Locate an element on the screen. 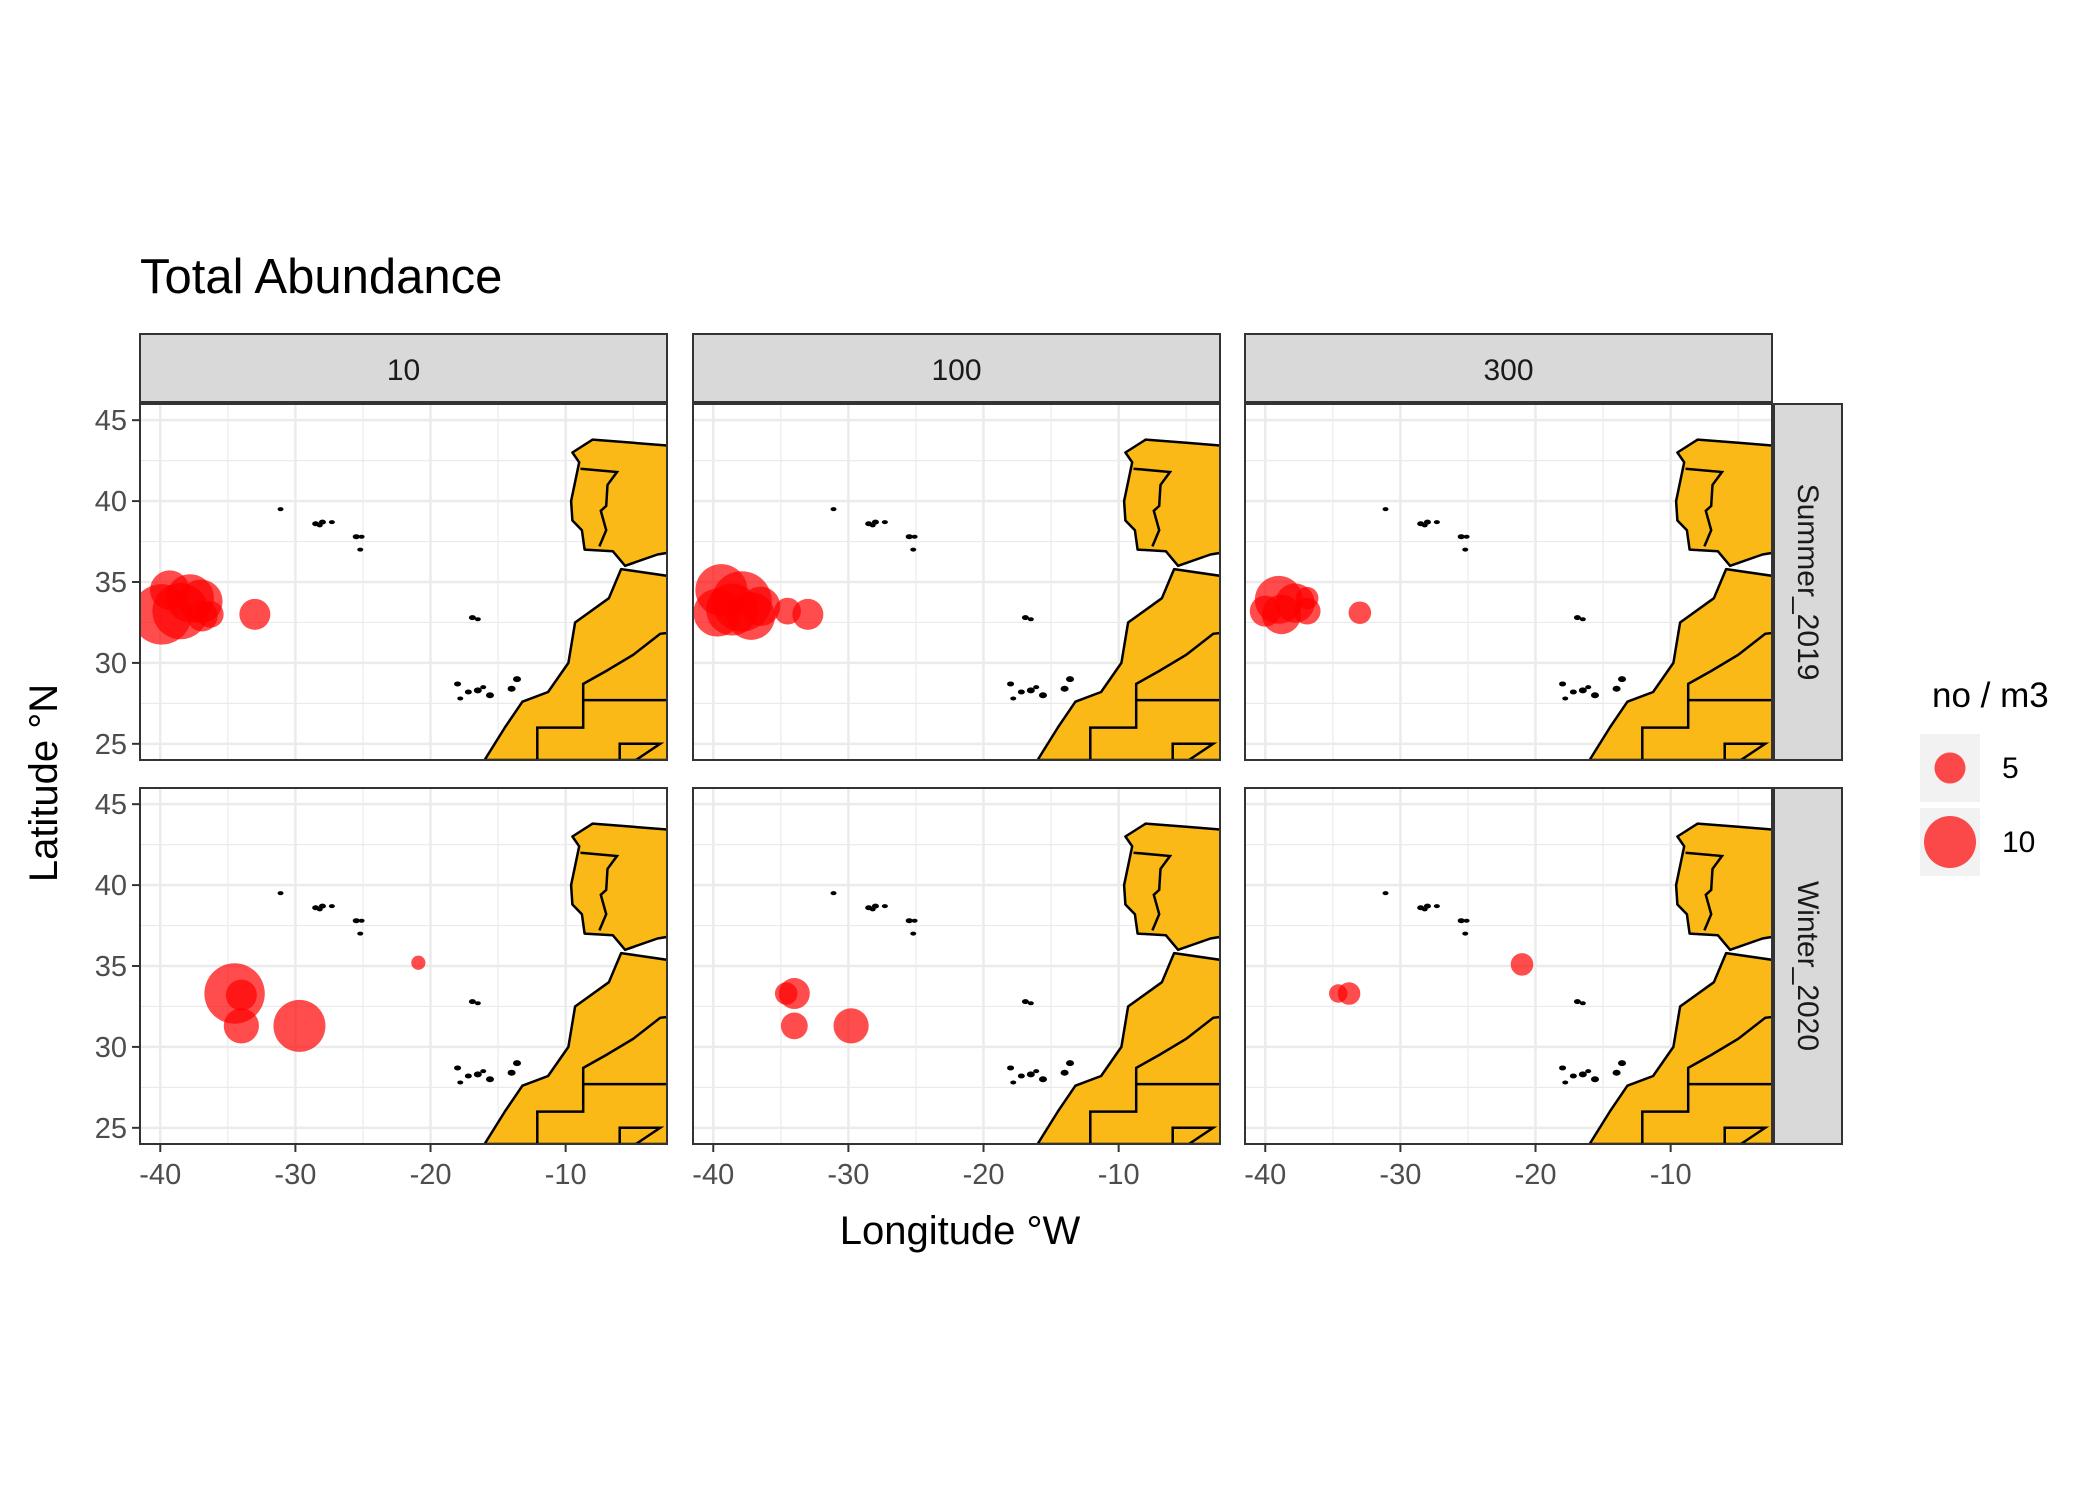 This screenshot has width=2100, height=1500. y-tick-label: 35 is located at coordinates (111, 583).